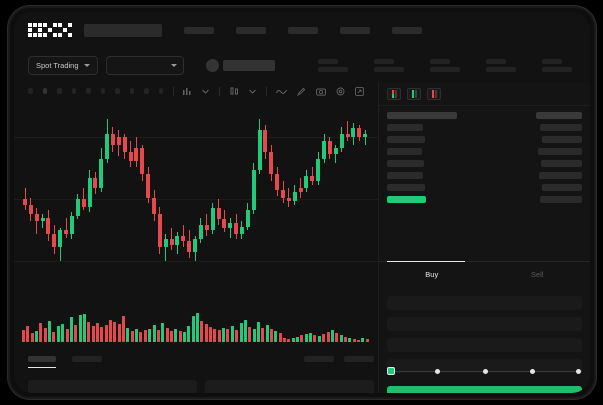  What do you see at coordinates (537, 274) in the screenshot?
I see `tab-sell: Sell` at bounding box center [537, 274].